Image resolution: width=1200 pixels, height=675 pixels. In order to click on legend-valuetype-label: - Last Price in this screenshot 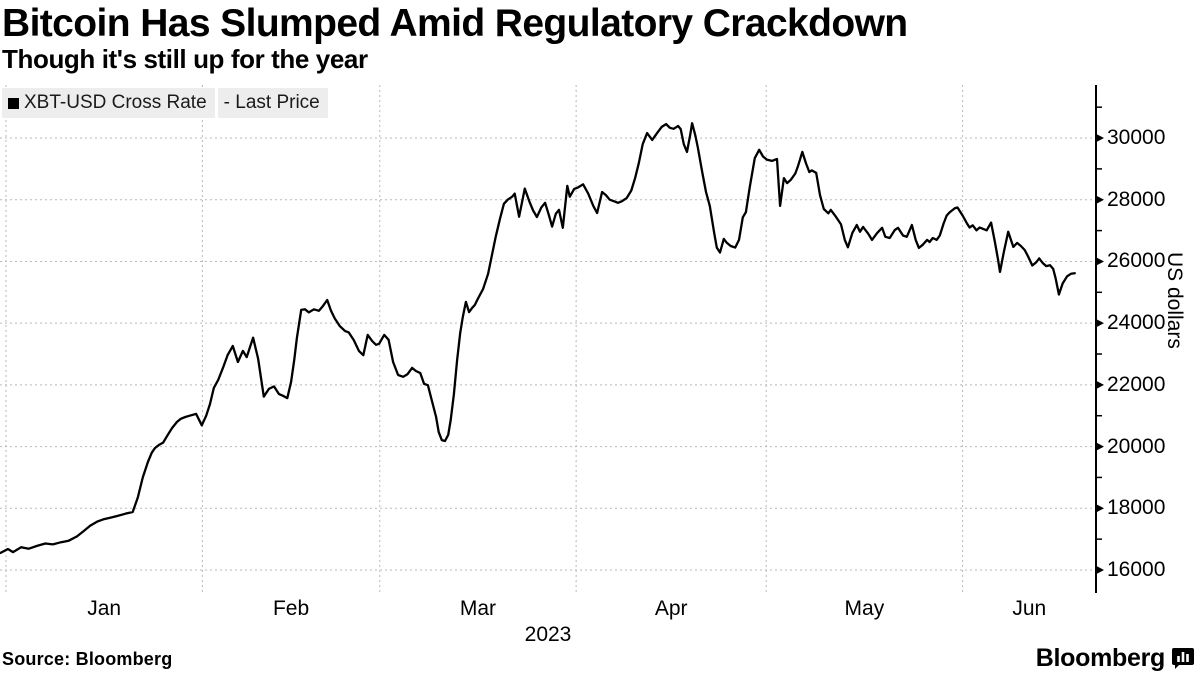, I will do `click(271, 102)`.